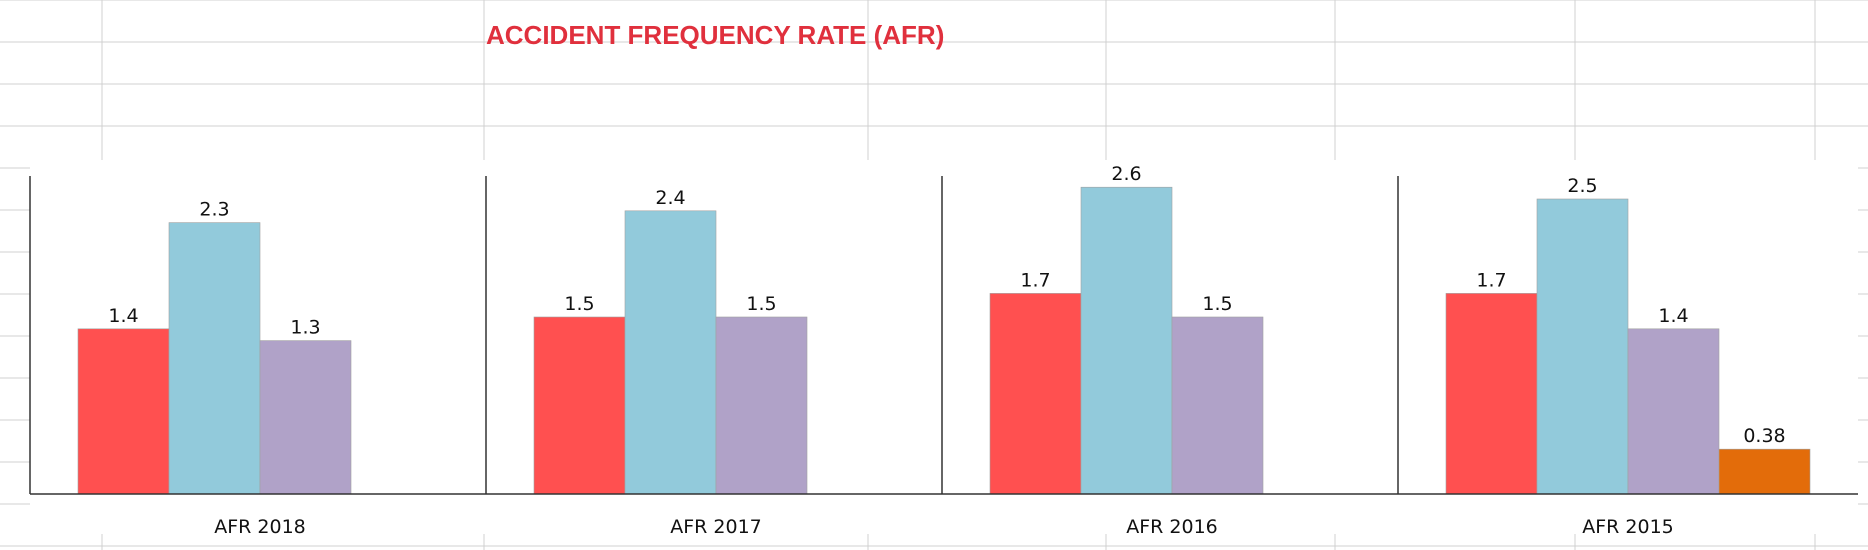 Image resolution: width=1868 pixels, height=550 pixels. Describe the element at coordinates (1764, 436) in the screenshot. I see `bar-value-label: 0.38` at that location.